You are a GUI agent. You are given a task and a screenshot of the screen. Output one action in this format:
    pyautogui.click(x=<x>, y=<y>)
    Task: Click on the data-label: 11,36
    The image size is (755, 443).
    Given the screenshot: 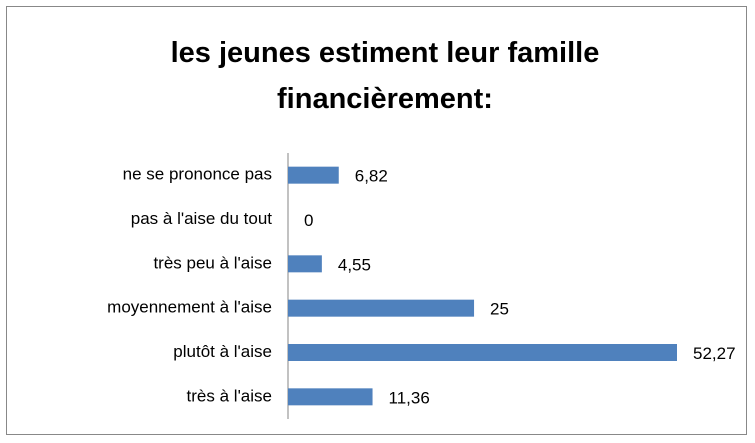 What is the action you would take?
    pyautogui.click(x=409, y=397)
    